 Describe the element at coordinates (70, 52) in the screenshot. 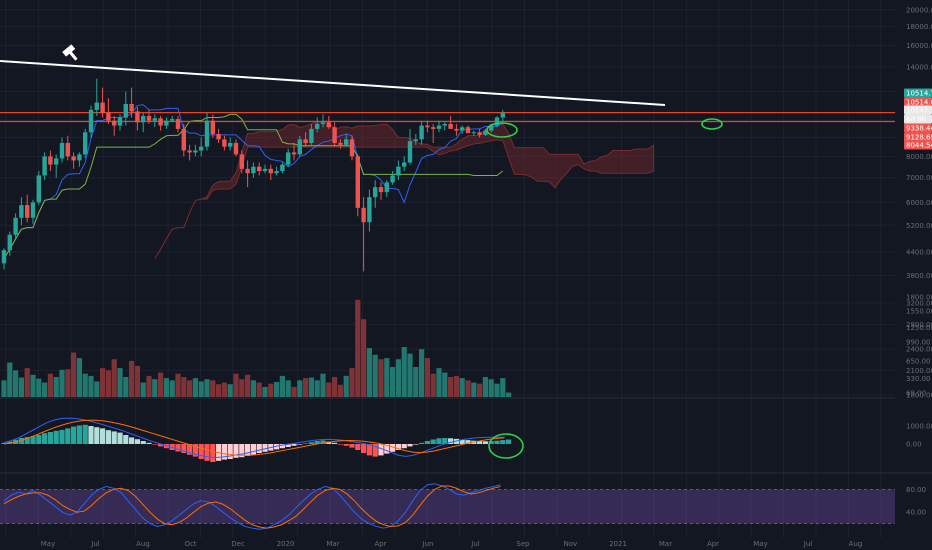

I see `hammer-icon` at that location.